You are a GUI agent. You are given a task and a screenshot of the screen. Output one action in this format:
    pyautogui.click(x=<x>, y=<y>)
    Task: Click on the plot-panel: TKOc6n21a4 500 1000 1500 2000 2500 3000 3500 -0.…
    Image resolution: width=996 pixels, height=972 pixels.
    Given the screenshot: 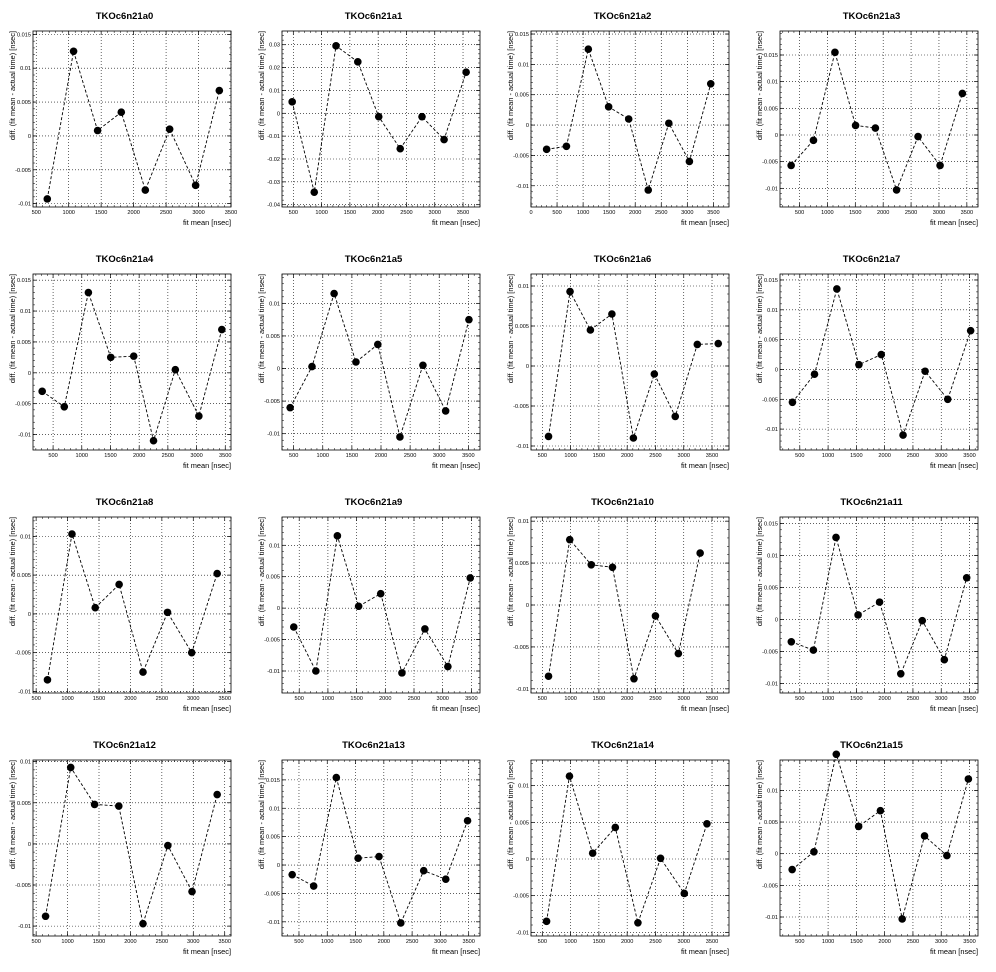 What is the action you would take?
    pyautogui.click(x=124, y=364)
    